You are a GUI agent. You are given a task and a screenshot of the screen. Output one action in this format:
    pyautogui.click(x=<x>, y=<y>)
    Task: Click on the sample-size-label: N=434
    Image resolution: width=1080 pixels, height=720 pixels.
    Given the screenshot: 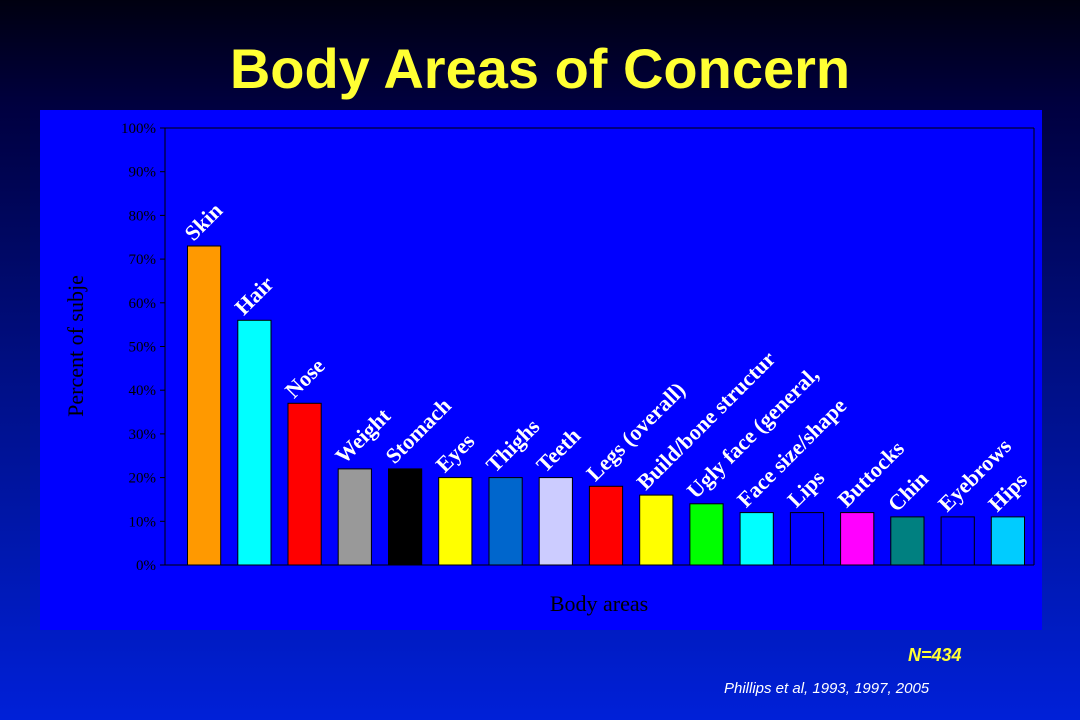 What is the action you would take?
    pyautogui.click(x=935, y=655)
    